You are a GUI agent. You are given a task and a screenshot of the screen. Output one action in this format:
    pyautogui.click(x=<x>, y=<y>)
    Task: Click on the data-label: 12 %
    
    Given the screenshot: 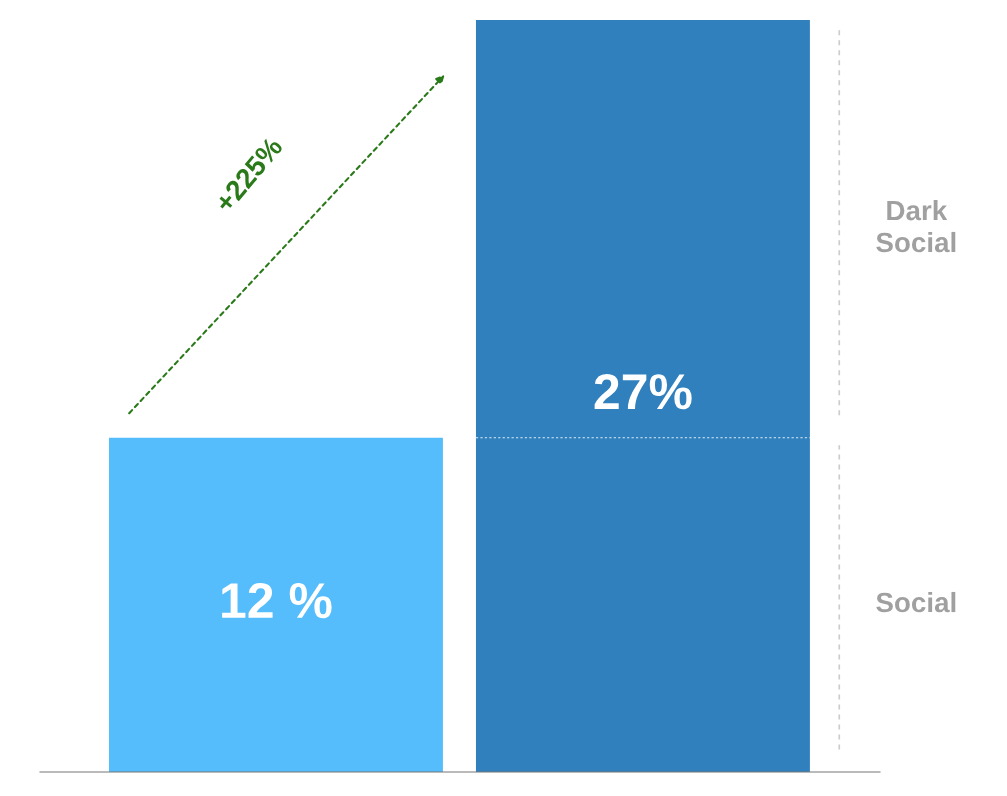 What is the action you would take?
    pyautogui.click(x=277, y=600)
    